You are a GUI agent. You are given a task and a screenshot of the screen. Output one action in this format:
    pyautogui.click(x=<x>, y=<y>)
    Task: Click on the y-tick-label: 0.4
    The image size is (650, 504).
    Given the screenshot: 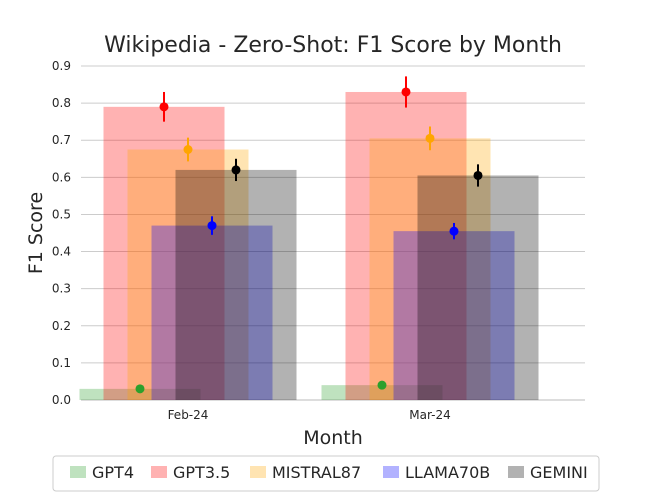 What is the action you would take?
    pyautogui.click(x=61, y=252)
    